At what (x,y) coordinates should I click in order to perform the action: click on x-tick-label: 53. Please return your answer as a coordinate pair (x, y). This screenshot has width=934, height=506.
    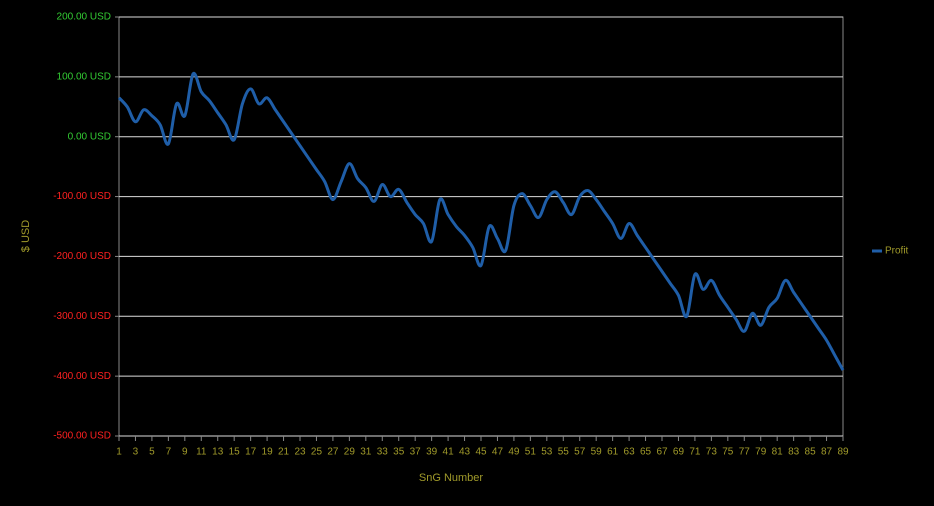
    Looking at the image, I should click on (547, 452).